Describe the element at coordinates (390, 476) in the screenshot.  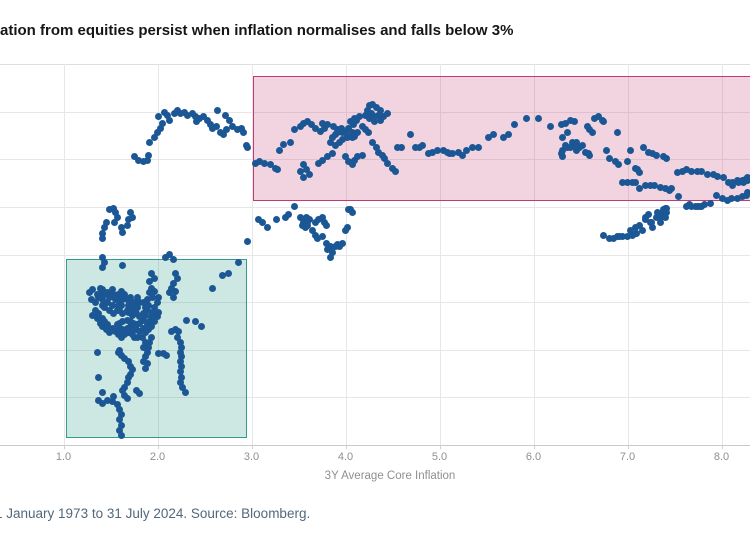
I see `x-axis-title: 3Y Average Core Inflation` at that location.